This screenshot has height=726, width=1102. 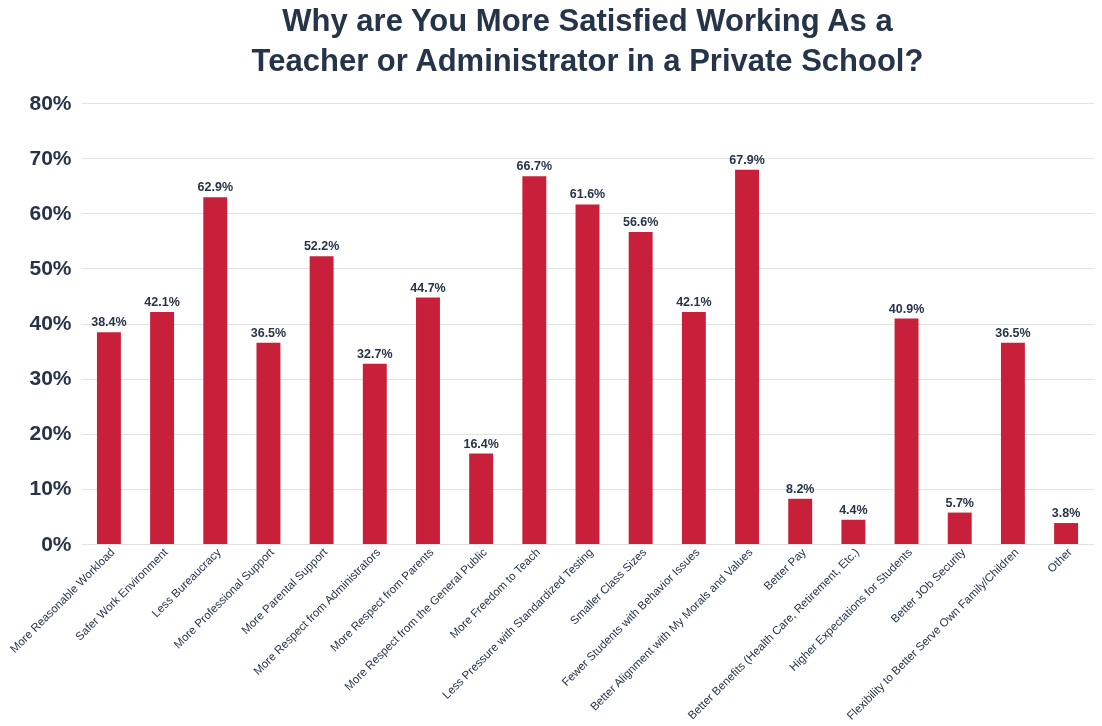 I want to click on data-label: 38.4%, so click(x=109, y=322).